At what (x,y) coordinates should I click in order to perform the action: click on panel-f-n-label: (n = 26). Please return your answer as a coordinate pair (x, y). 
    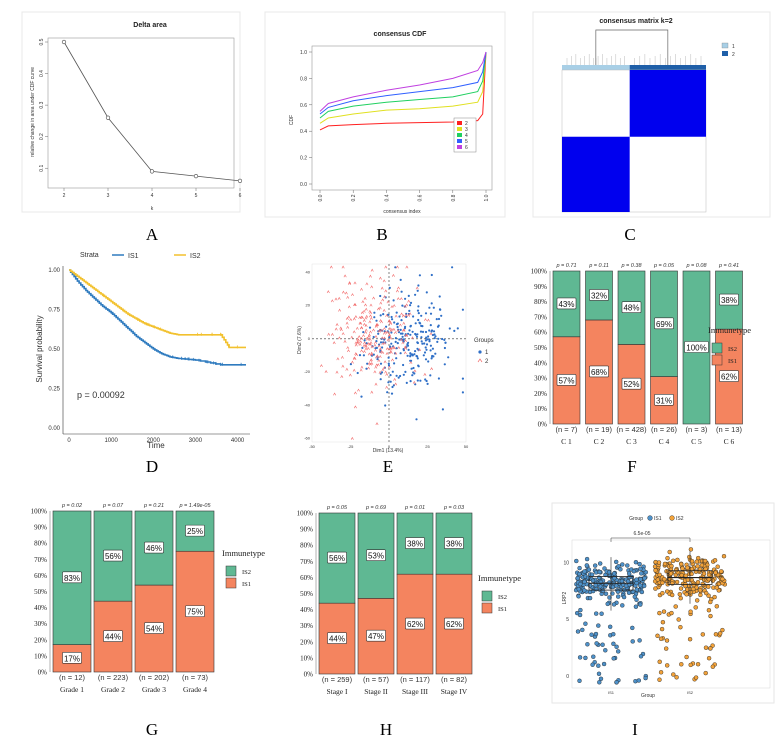
    Looking at the image, I should click on (664, 429).